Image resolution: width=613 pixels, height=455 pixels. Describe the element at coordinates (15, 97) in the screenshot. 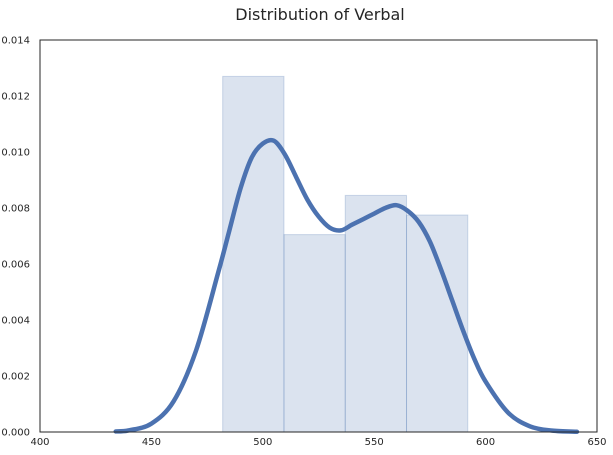

I see `y-tick-label: 0.012` at that location.